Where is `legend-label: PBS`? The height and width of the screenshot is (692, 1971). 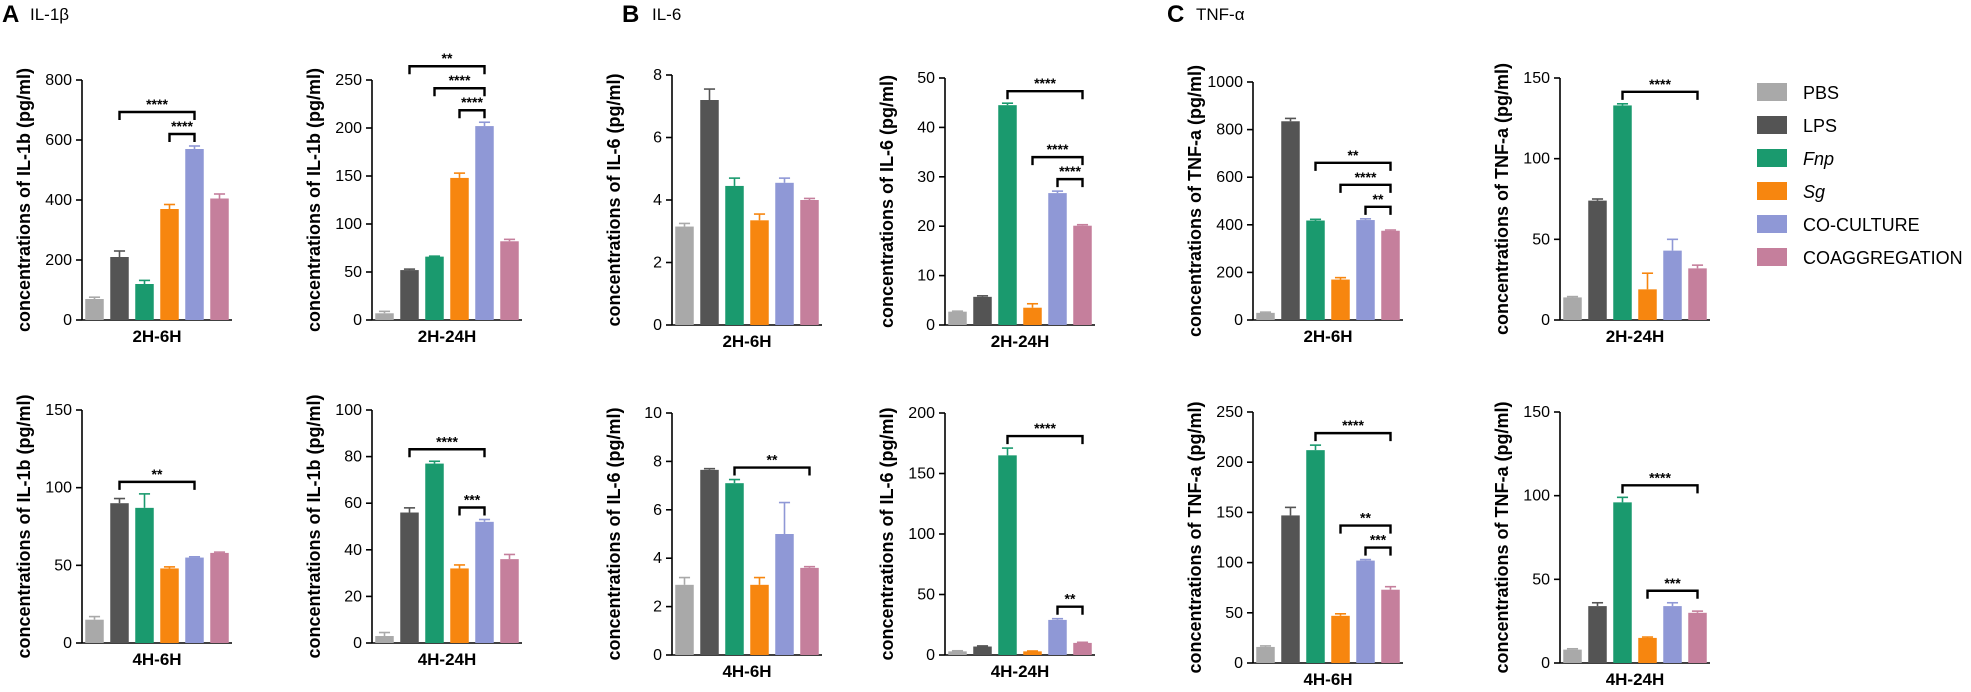 legend-label: PBS is located at coordinates (1821, 93).